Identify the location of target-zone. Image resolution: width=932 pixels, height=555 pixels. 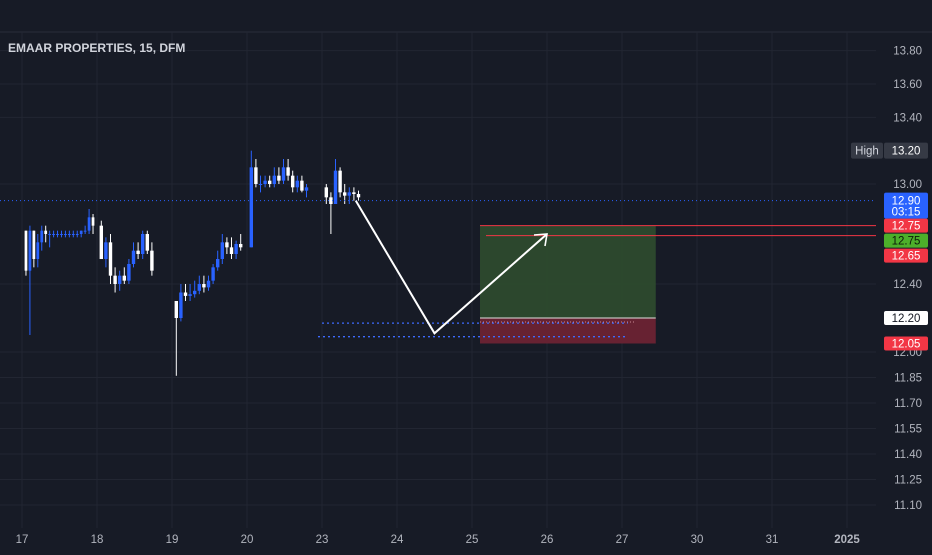
(568, 271).